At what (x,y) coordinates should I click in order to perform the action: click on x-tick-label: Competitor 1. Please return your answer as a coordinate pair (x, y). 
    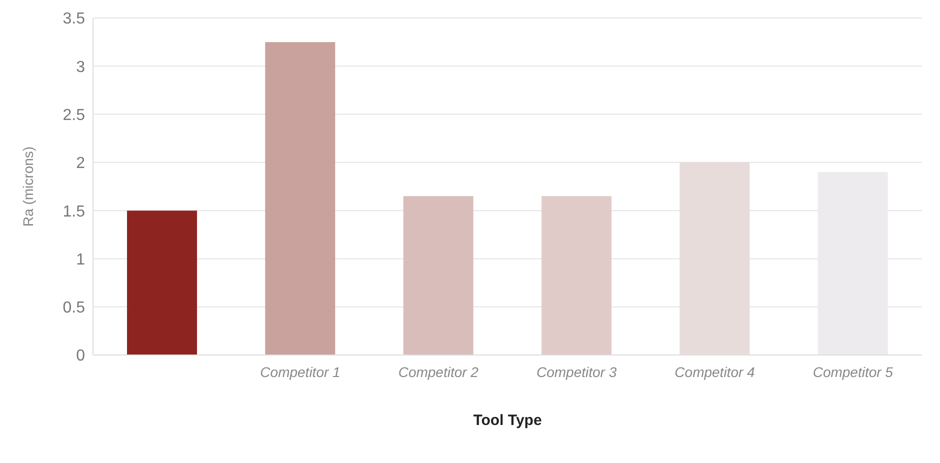
    Looking at the image, I should click on (300, 372).